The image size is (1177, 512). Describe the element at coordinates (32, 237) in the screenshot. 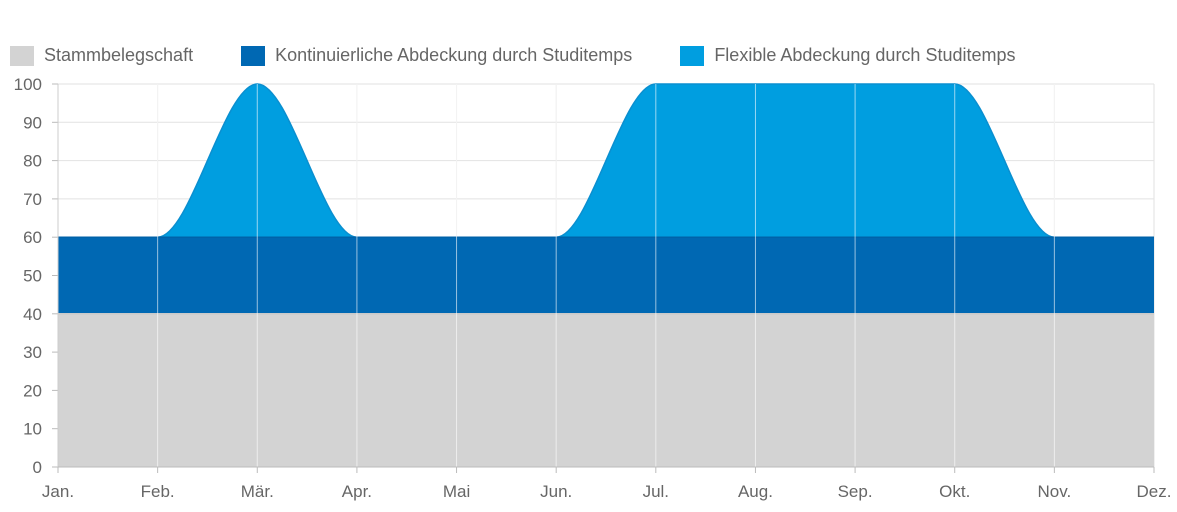

I see `y-tick-label: 60` at that location.